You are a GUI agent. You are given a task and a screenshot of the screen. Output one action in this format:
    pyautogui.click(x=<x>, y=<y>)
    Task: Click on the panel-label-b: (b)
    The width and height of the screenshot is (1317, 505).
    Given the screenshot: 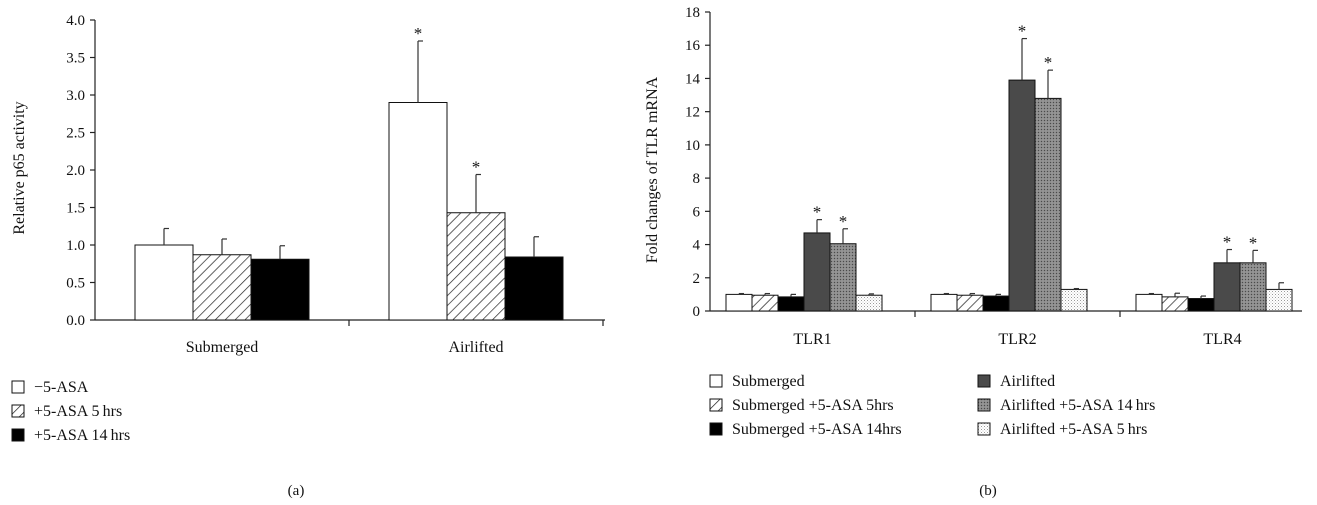 What is the action you would take?
    pyautogui.click(x=988, y=491)
    